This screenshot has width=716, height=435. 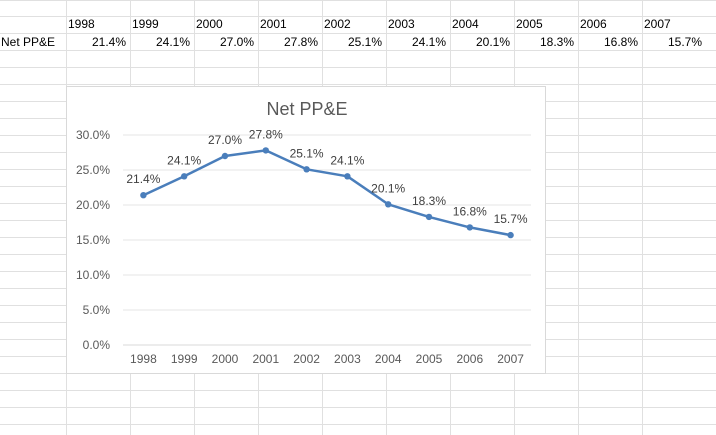 I want to click on y-tick-label: 25.0%, so click(x=93, y=170).